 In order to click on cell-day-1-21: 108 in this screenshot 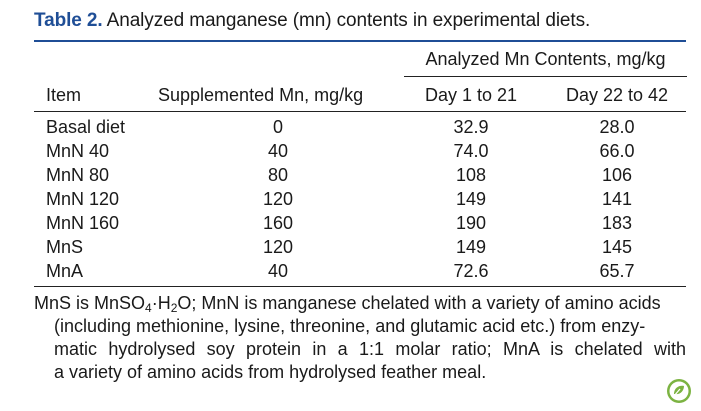, I will do `click(471, 175)`.